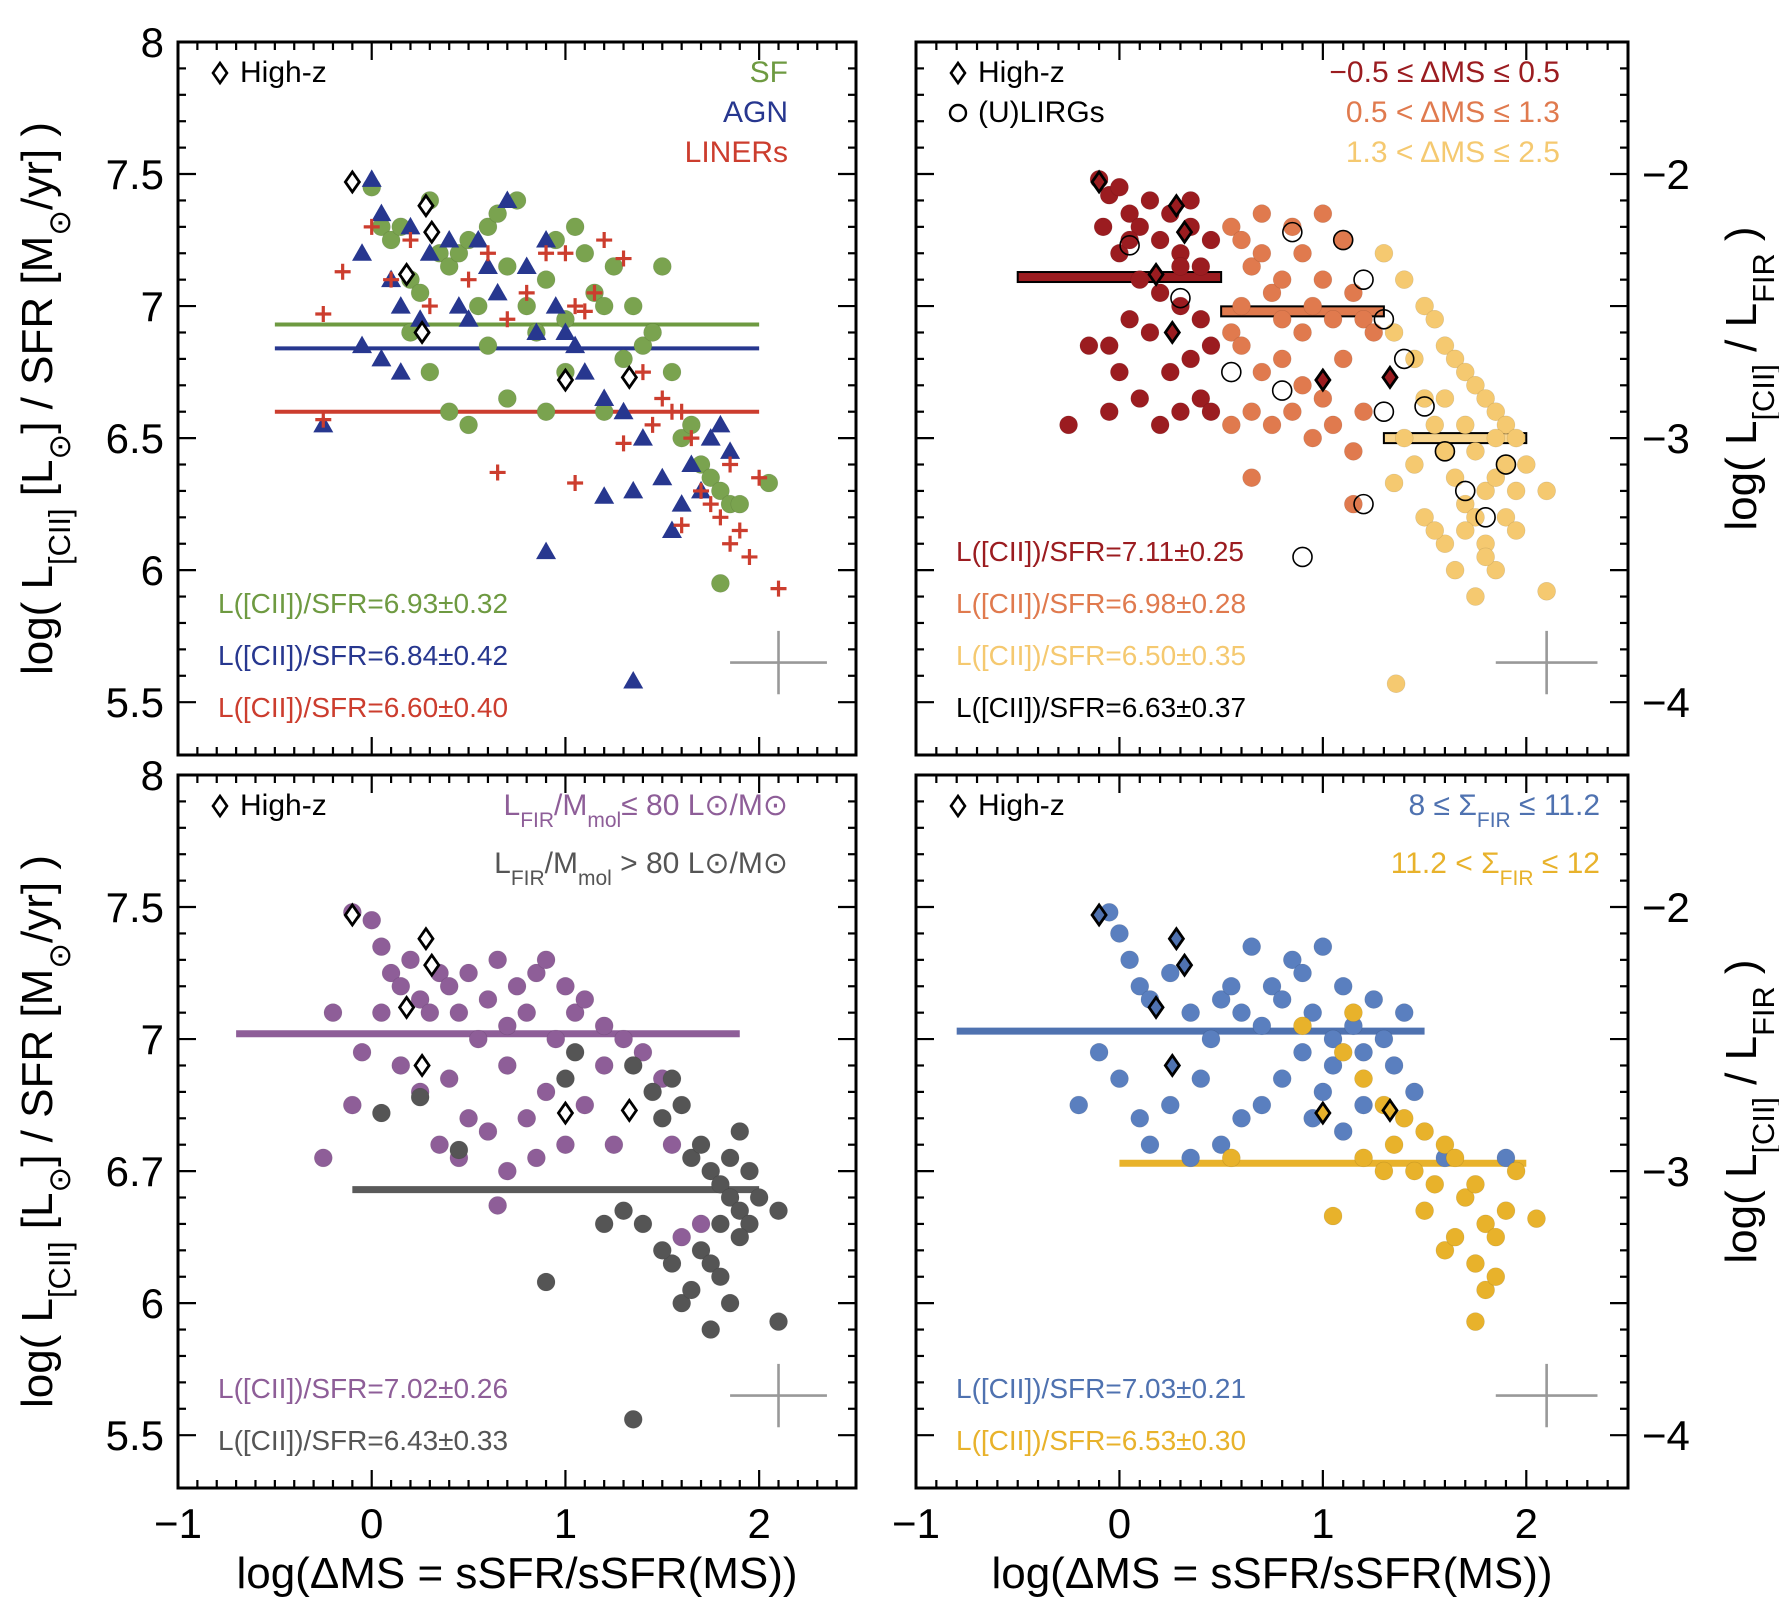 This screenshot has height=1608, width=1779. What do you see at coordinates (646, 810) in the screenshot?
I see `legend-right-label: LFIR/Mmol≤ 80 L⊙/M⊙` at bounding box center [646, 810].